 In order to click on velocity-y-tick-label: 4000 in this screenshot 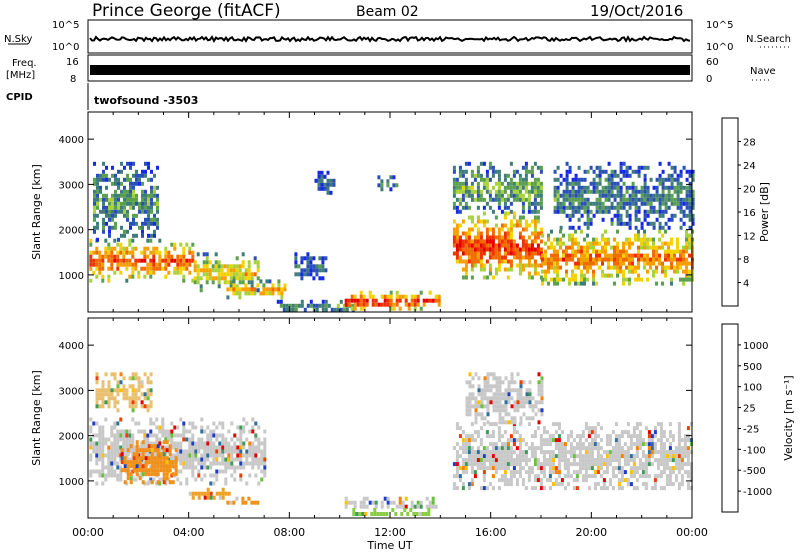, I will do `click(71, 346)`.